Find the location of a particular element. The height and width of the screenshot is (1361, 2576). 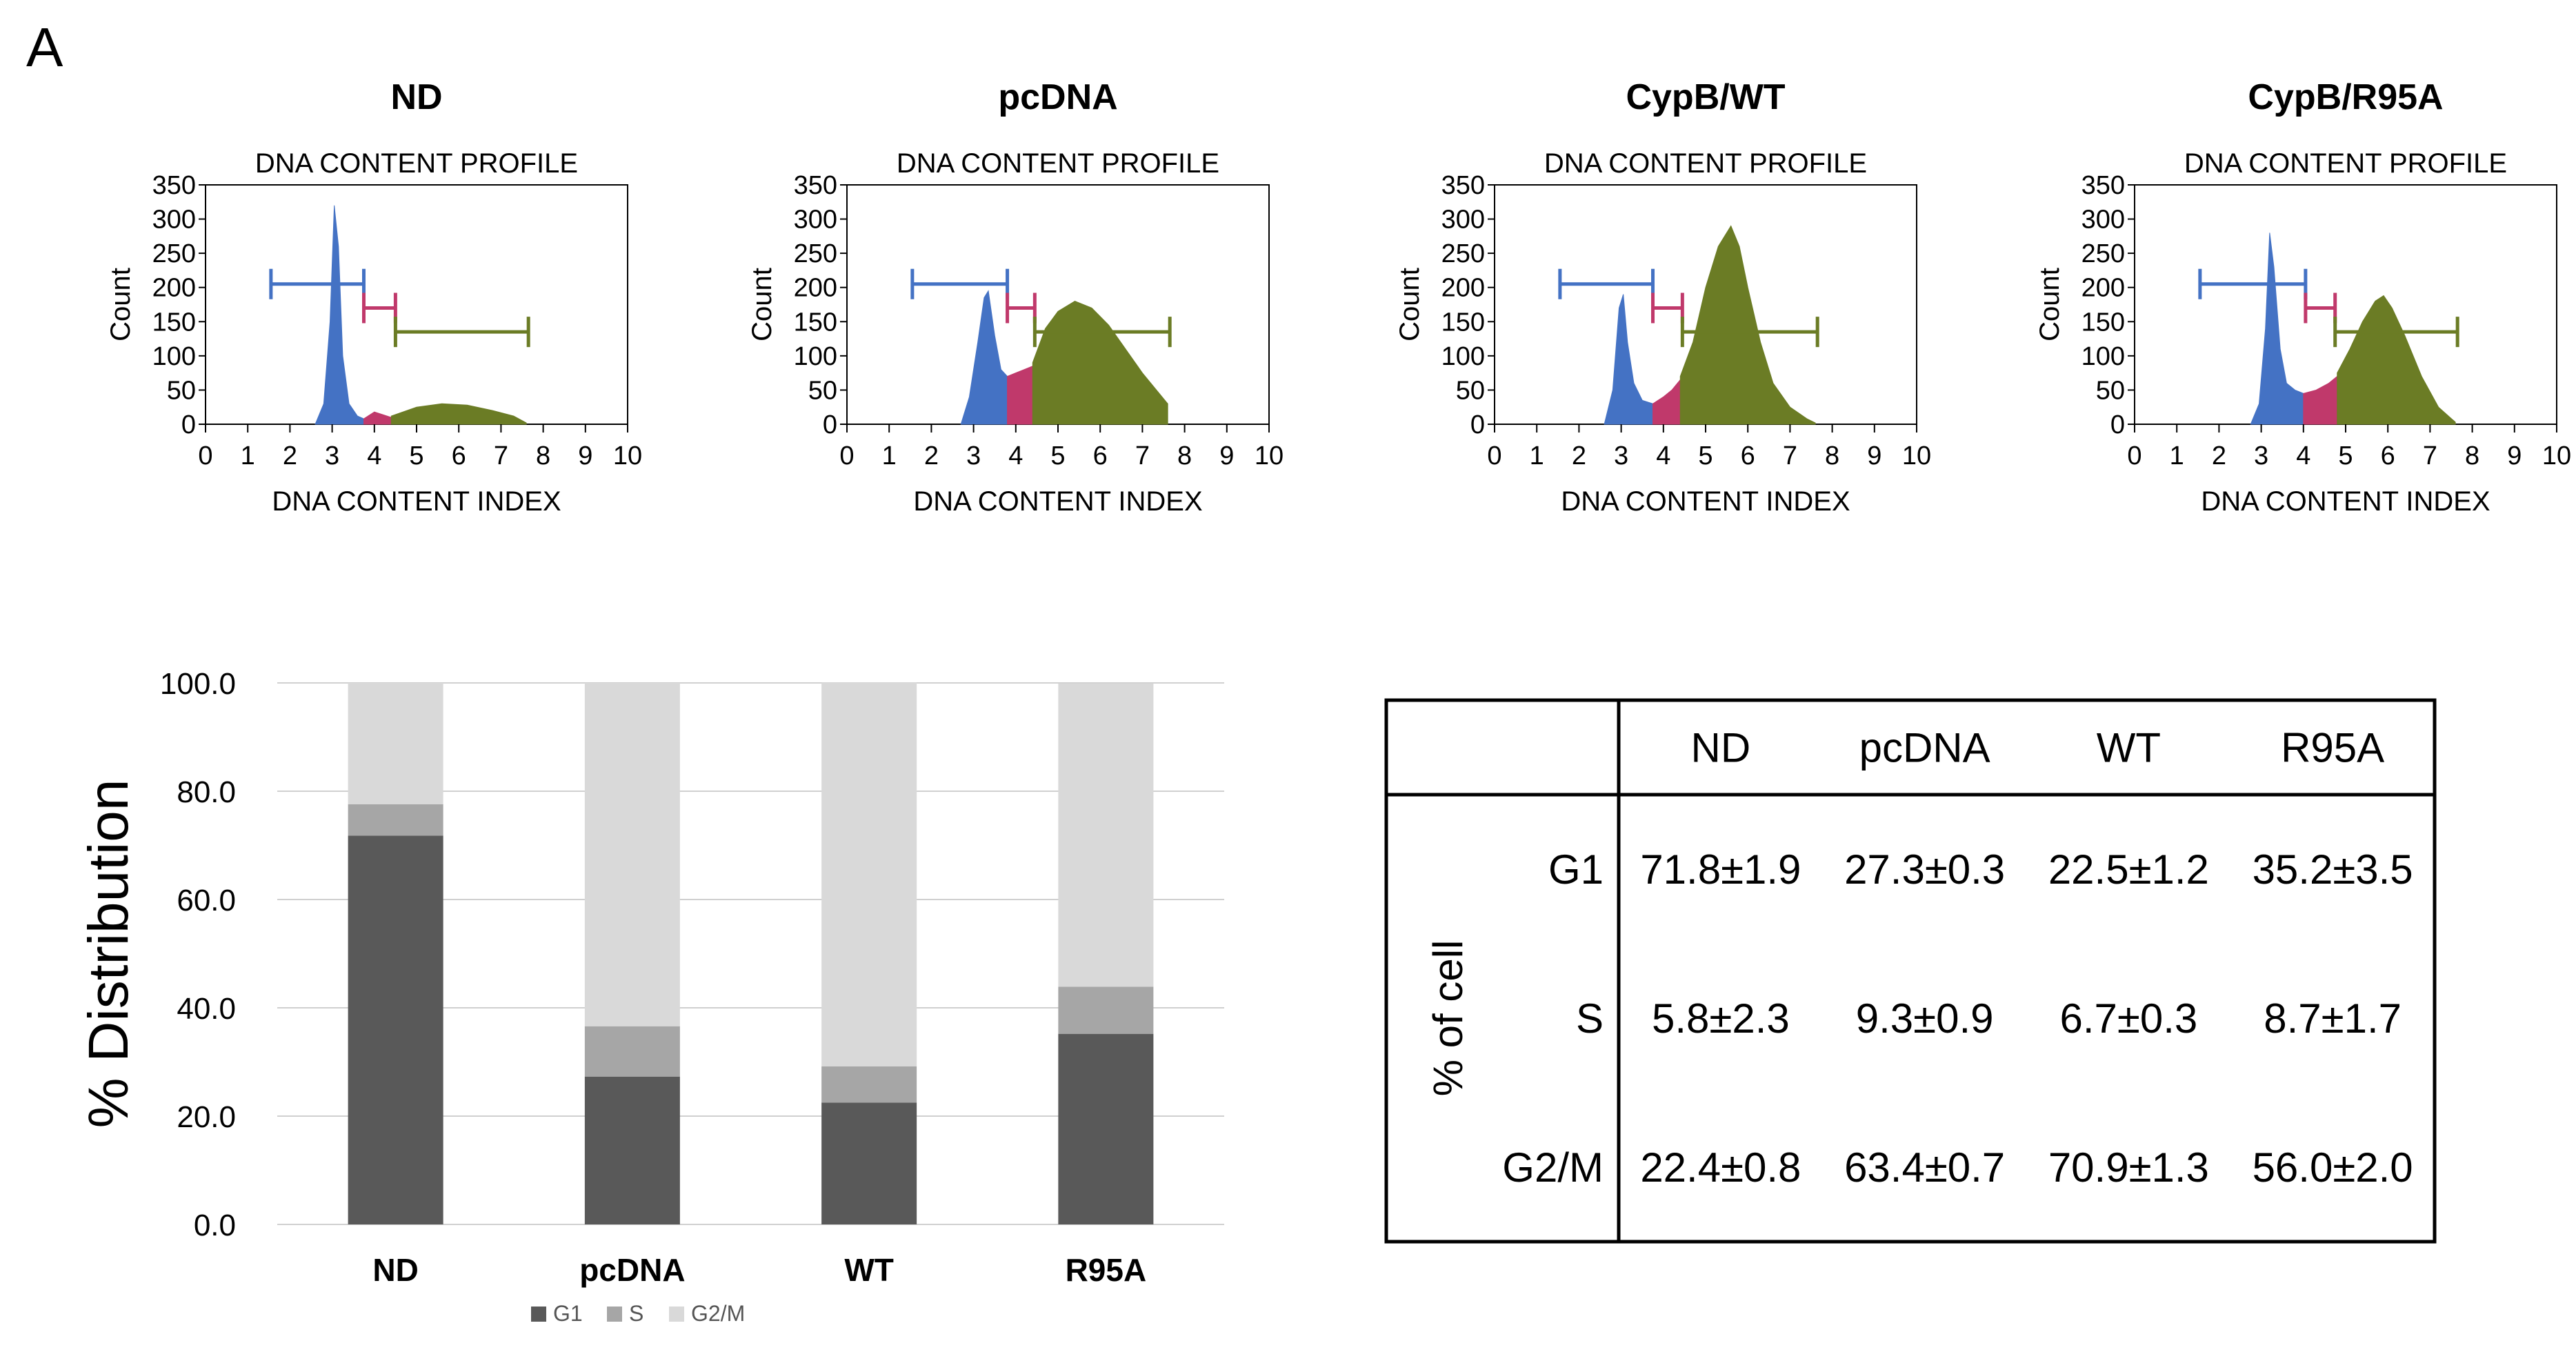

table-cell: 6.7±0.3 is located at coordinates (2129, 1018).